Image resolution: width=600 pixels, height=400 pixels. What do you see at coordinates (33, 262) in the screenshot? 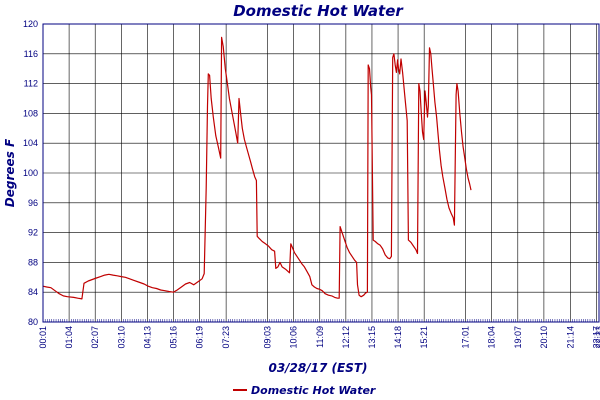
I see `y-tick-label: 88` at bounding box center [33, 262].